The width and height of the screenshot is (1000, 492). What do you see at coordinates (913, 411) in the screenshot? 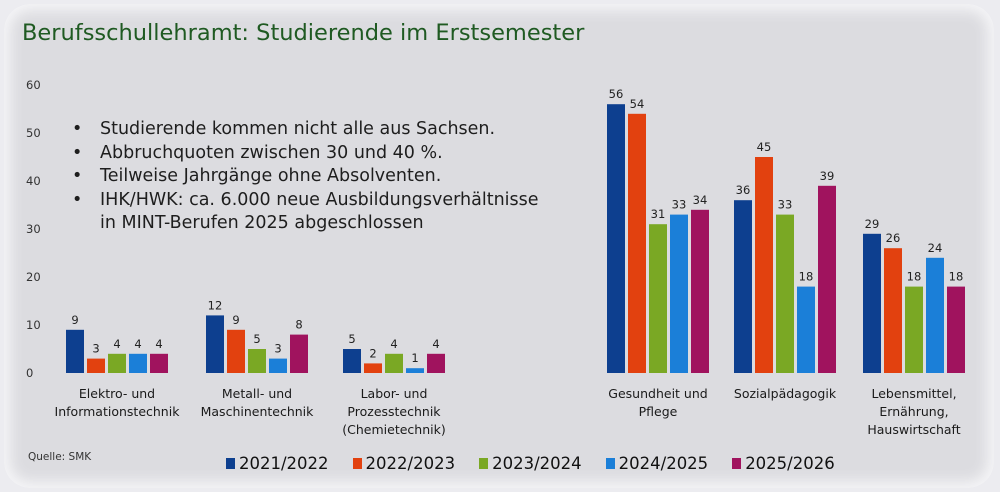
I see `category-label: Ernährung,` at bounding box center [913, 411].